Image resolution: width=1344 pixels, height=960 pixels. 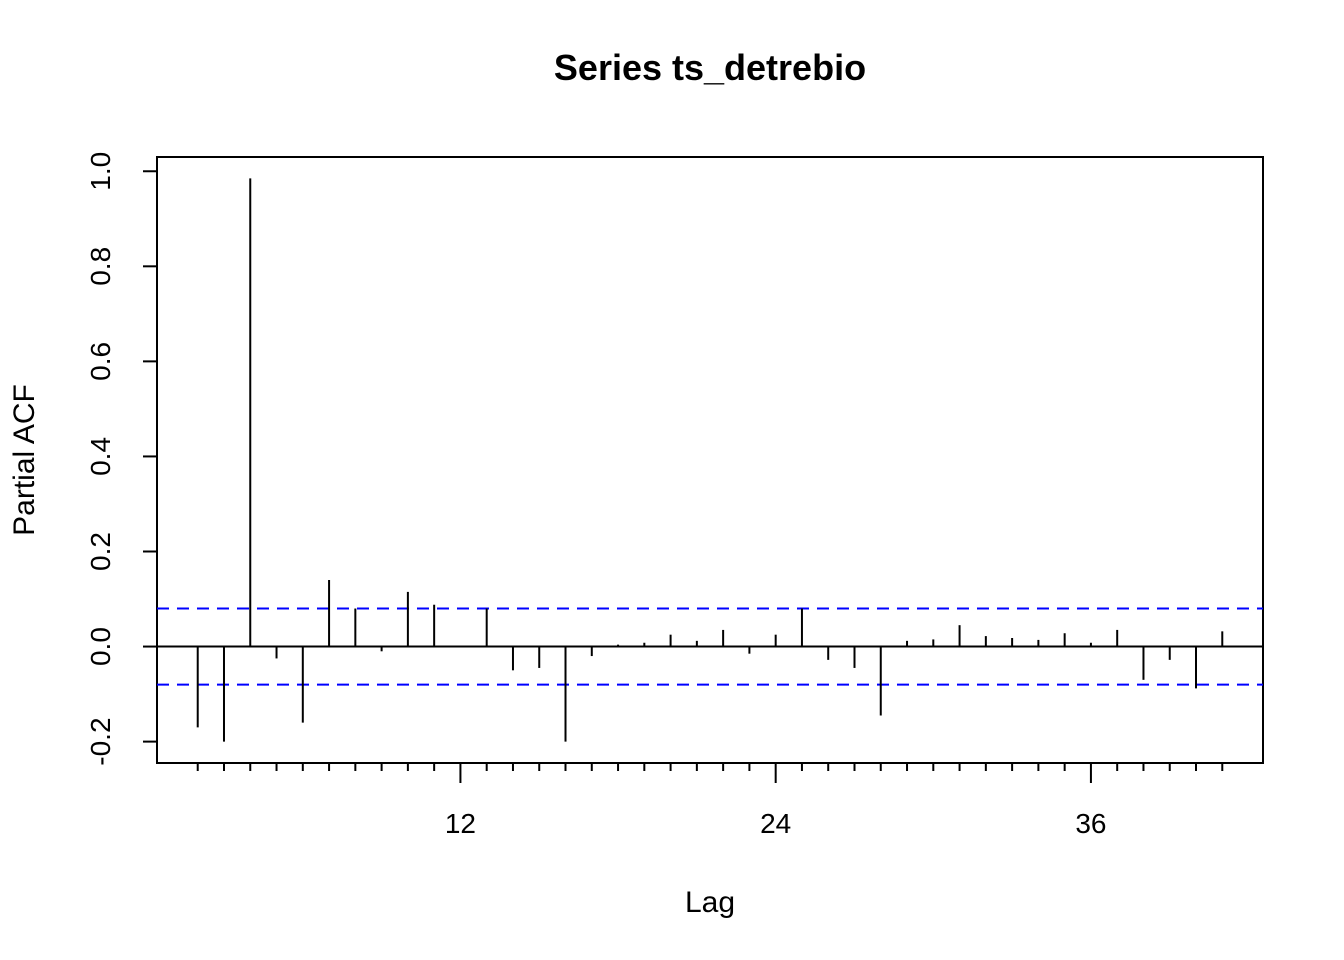 What do you see at coordinates (1090, 823) in the screenshot?
I see `x-tick-label: 36` at bounding box center [1090, 823].